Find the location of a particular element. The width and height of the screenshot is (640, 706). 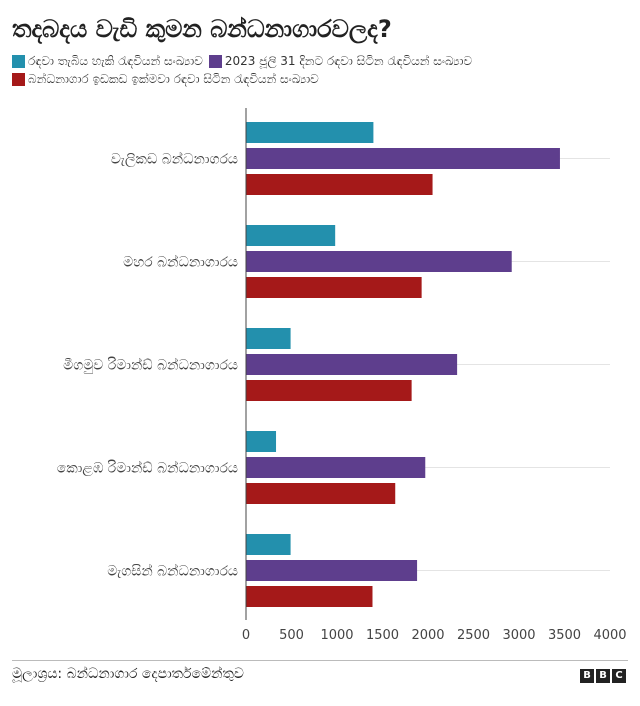

x-tick-label: 4000 is located at coordinates (609, 635).